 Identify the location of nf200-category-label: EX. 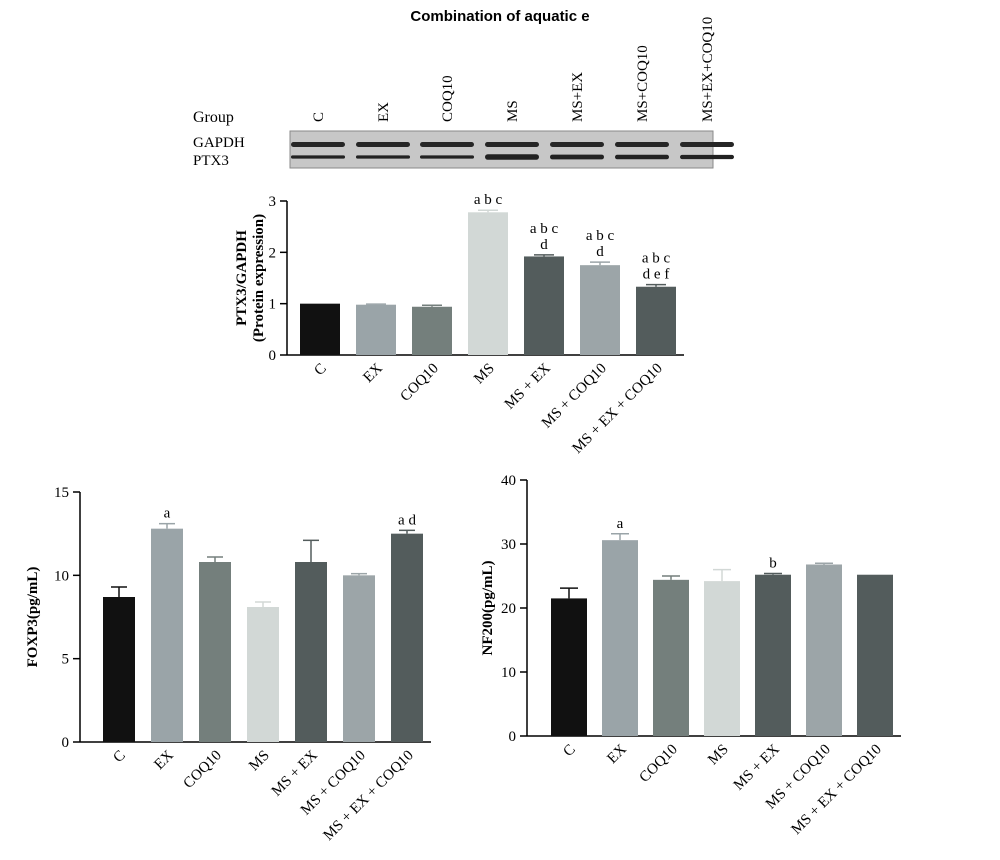
(617, 754).